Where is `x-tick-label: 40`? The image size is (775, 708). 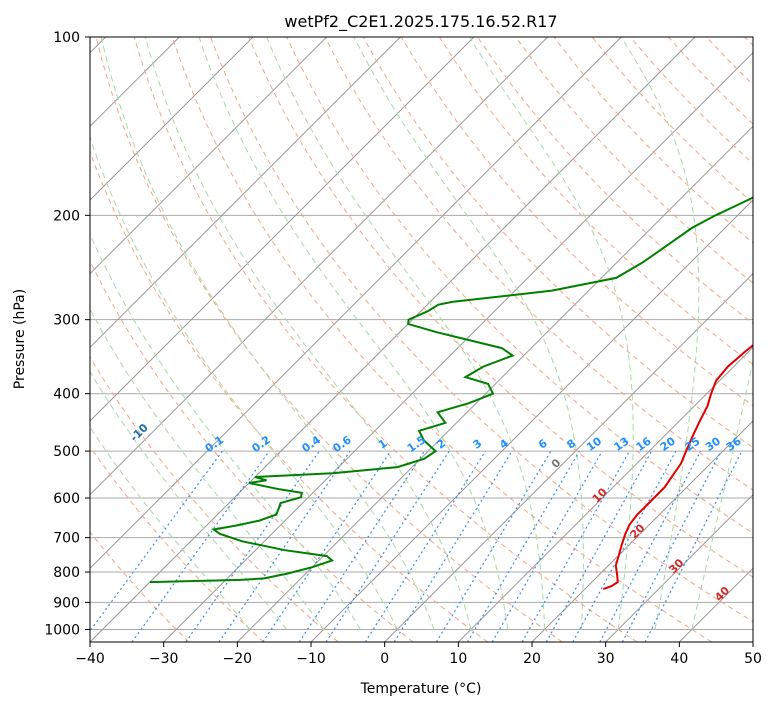 x-tick-label: 40 is located at coordinates (679, 659).